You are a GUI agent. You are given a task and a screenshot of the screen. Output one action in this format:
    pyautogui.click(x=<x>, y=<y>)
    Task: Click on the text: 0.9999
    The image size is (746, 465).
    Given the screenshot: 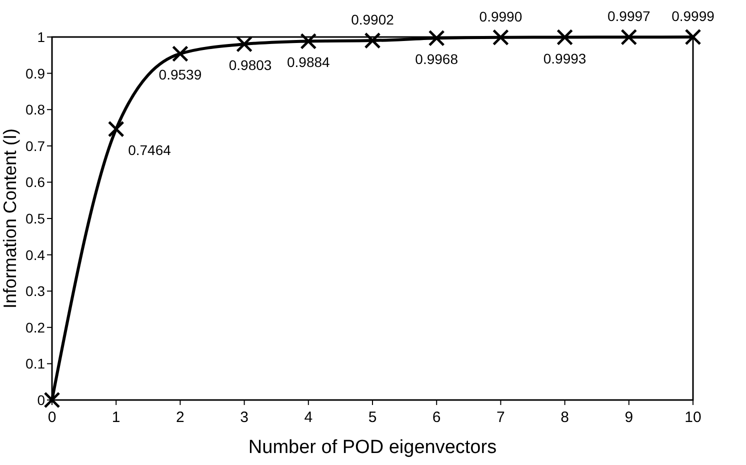 What is the action you would take?
    pyautogui.click(x=693, y=16)
    